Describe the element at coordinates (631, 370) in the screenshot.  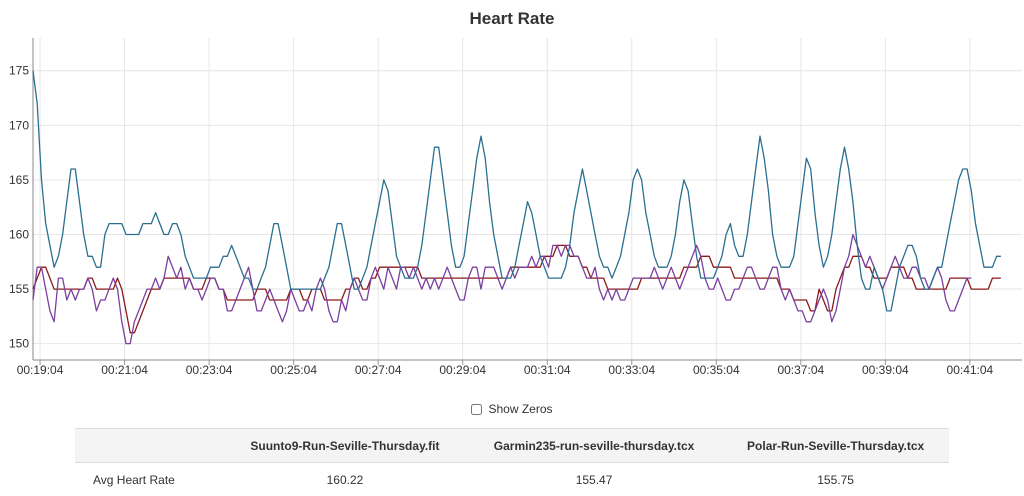
I see `x-tick-label: 00:33:04` at that location.